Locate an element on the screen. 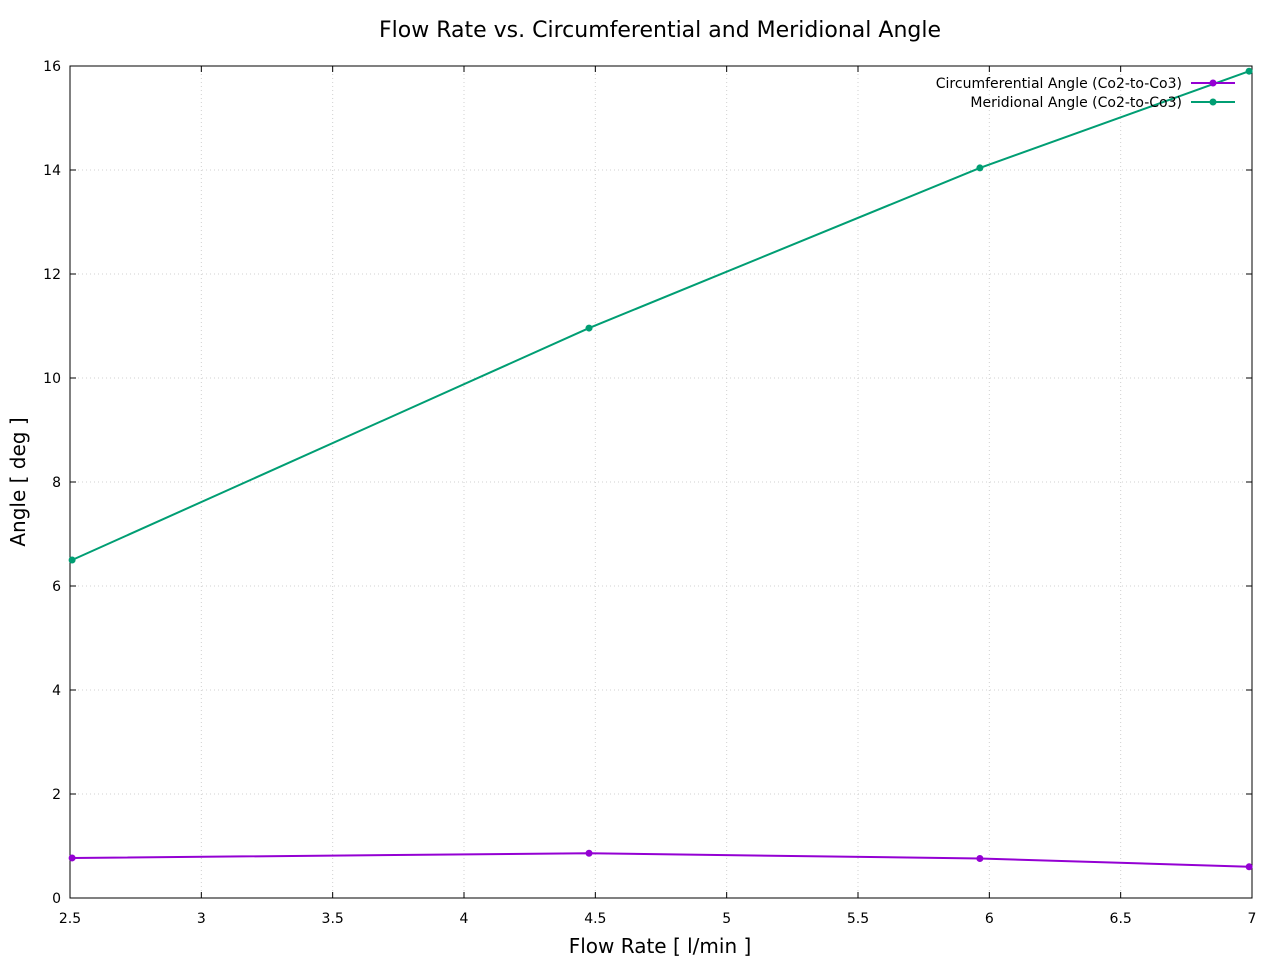 This screenshot has height=964, width=1280. x-tick-label: 3 is located at coordinates (201, 919).